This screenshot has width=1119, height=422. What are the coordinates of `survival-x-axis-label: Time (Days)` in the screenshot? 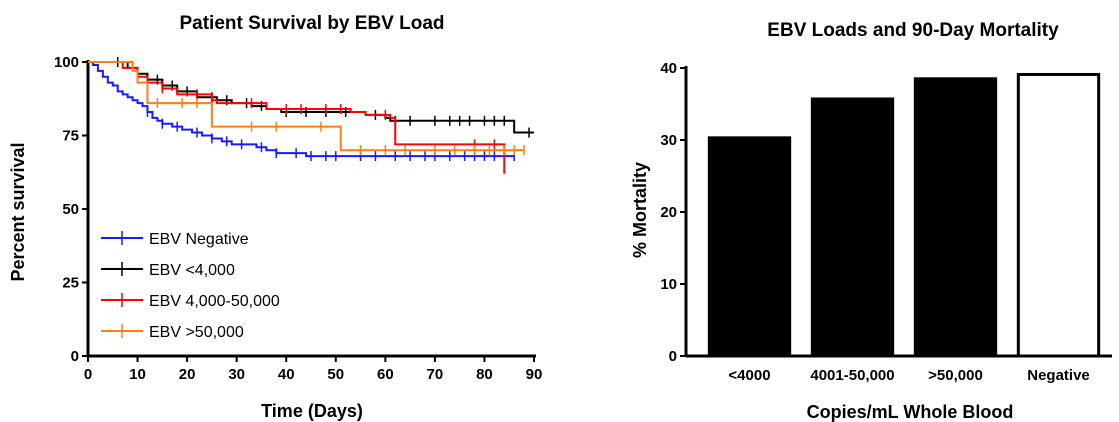 It's located at (312, 411).